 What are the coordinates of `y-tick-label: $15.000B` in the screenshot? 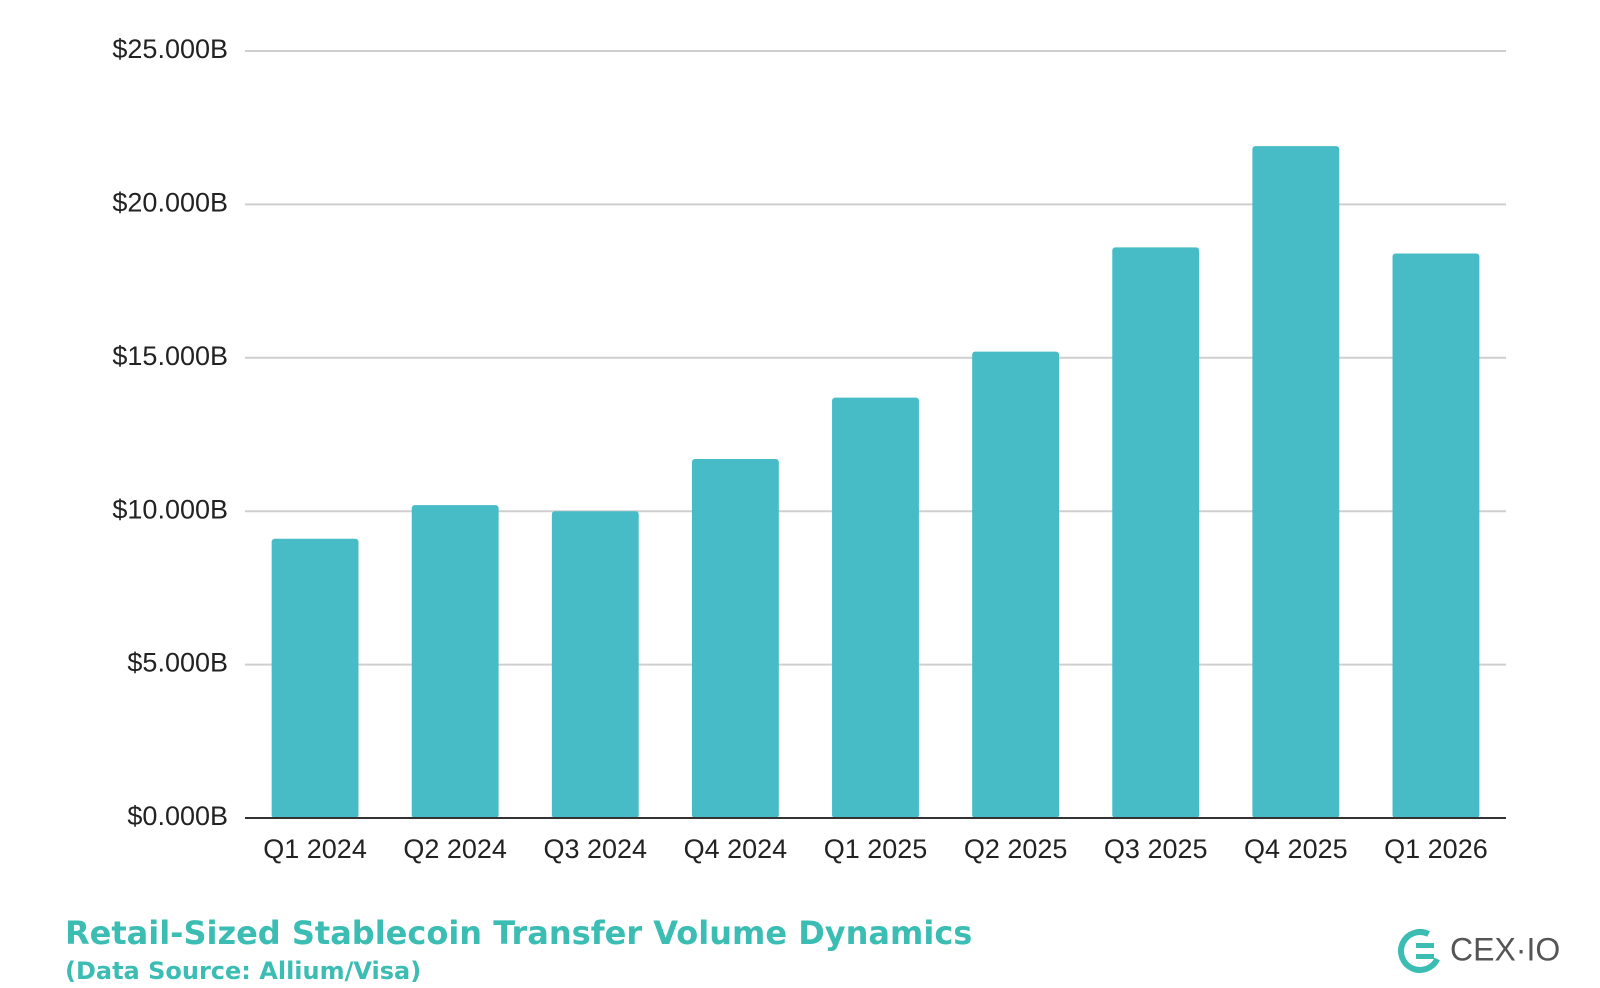 It's located at (170, 356).